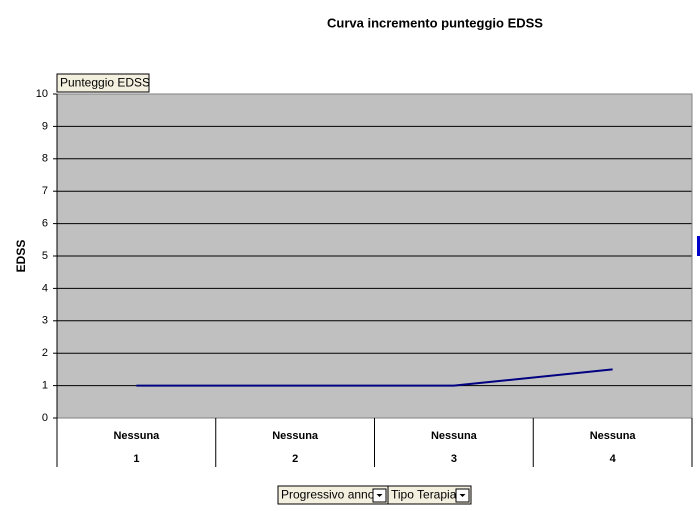 Image resolution: width=700 pixels, height=511 pixels. Describe the element at coordinates (435, 22) in the screenshot. I see `chart-title: Curva incremento punteggio EDSS` at that location.